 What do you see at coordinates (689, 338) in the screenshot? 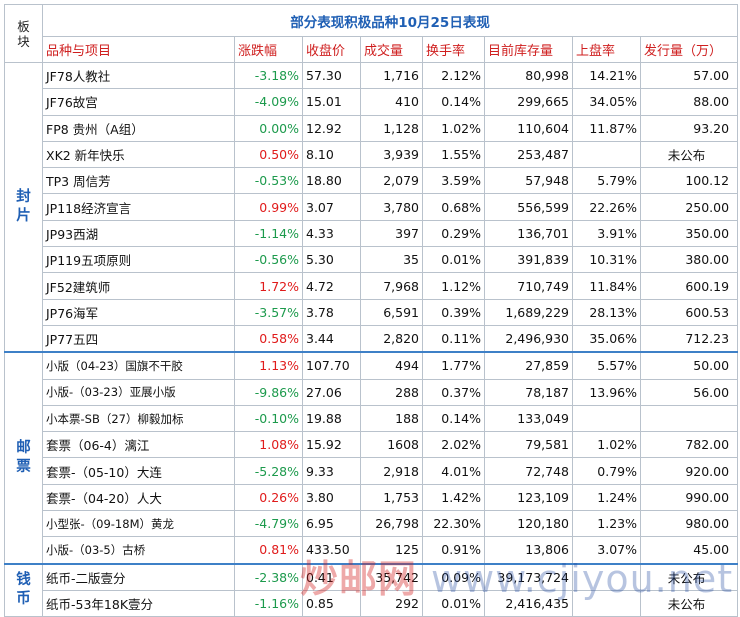
I see `cell-issue: 712.23` at bounding box center [689, 338].